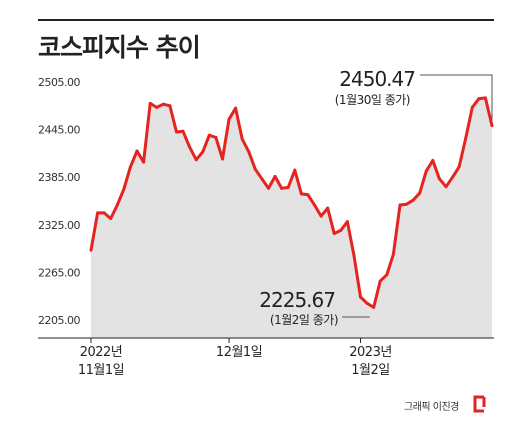 The height and width of the screenshot is (424, 530). Describe the element at coordinates (372, 100) in the screenshot. I see `annotation-note: (1월30일 종가)` at that location.